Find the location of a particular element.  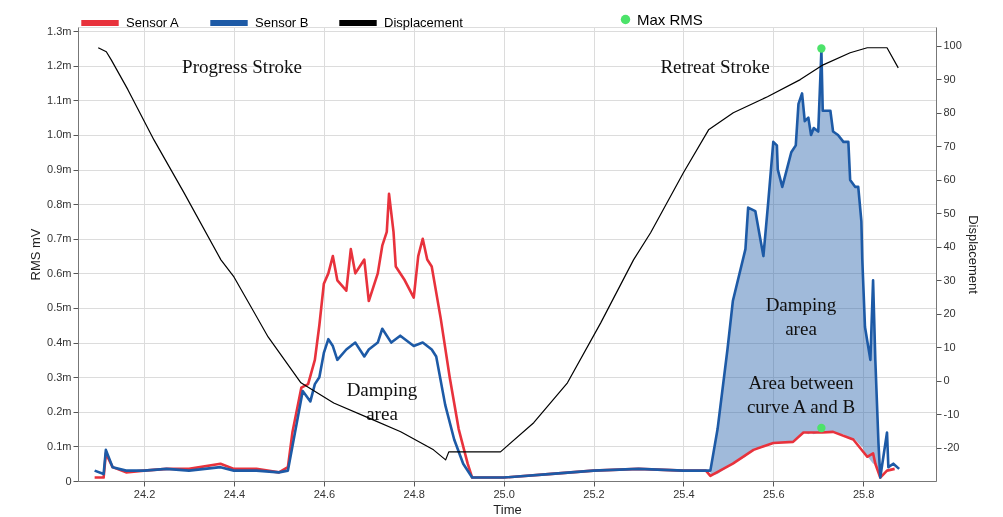

x-tick-label: 25.0 is located at coordinates (504, 493).